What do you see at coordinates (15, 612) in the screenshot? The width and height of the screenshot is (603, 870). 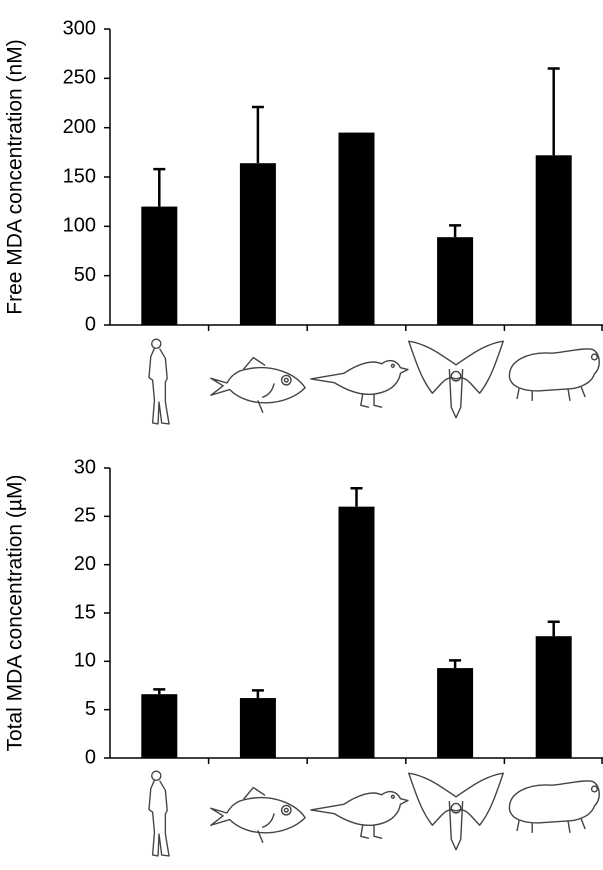 I see `y-axis-label: Total MDA concentration (µM)` at bounding box center [15, 612].